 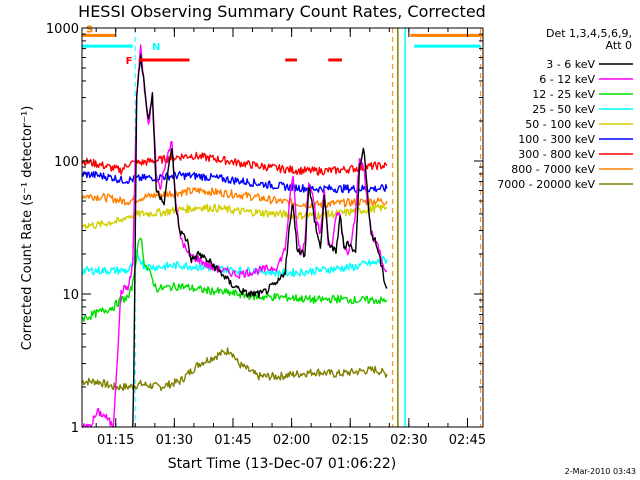 What do you see at coordinates (556, 139) in the screenshot?
I see `legend-entry-label: 100 - 300 keV` at bounding box center [556, 139].